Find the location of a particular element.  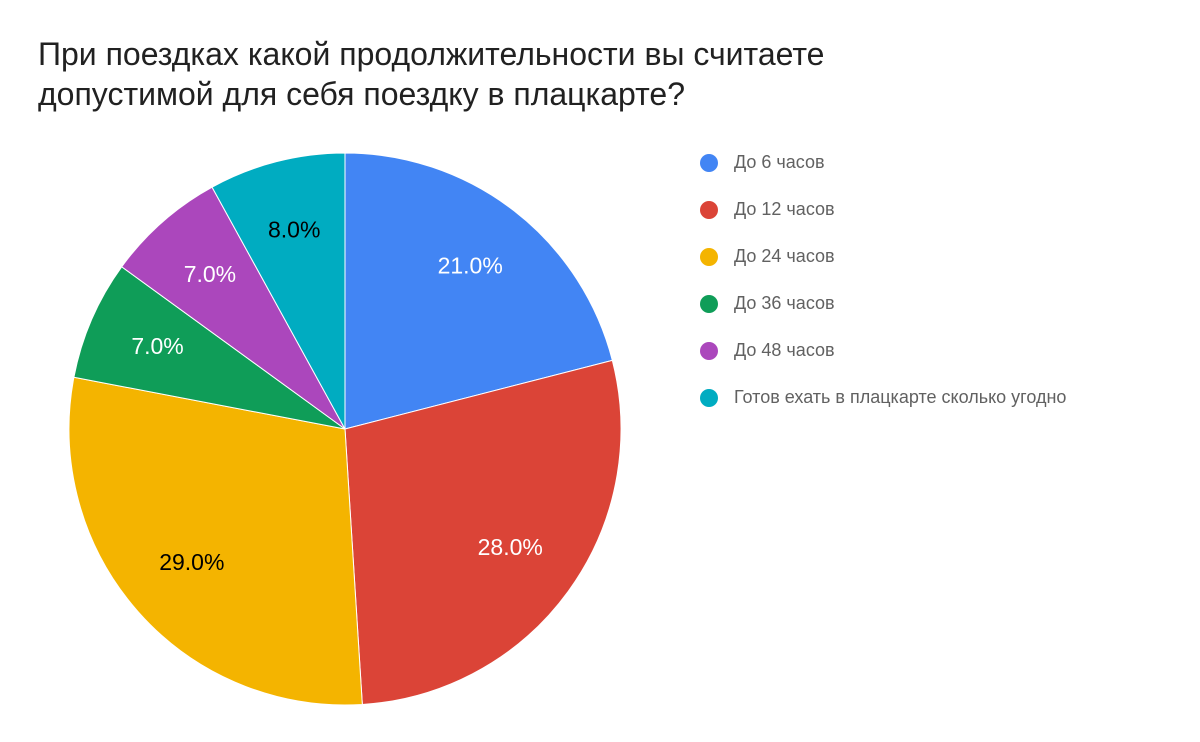

legend-label: До 36 часов is located at coordinates (784, 303).